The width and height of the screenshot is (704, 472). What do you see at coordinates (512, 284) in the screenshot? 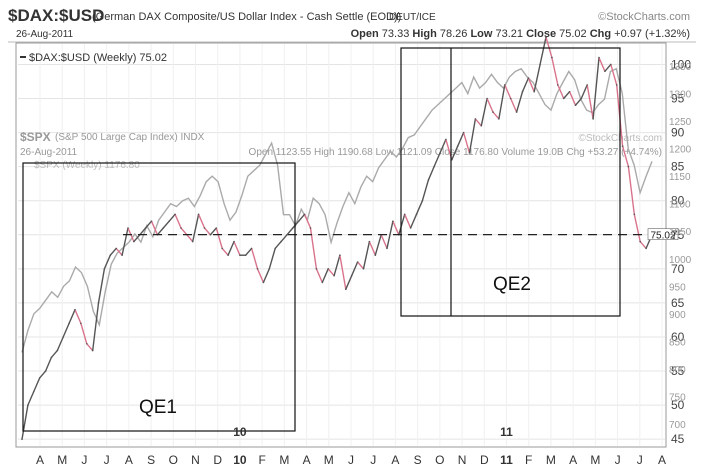
I see `qe2-label: QE2` at bounding box center [512, 284].